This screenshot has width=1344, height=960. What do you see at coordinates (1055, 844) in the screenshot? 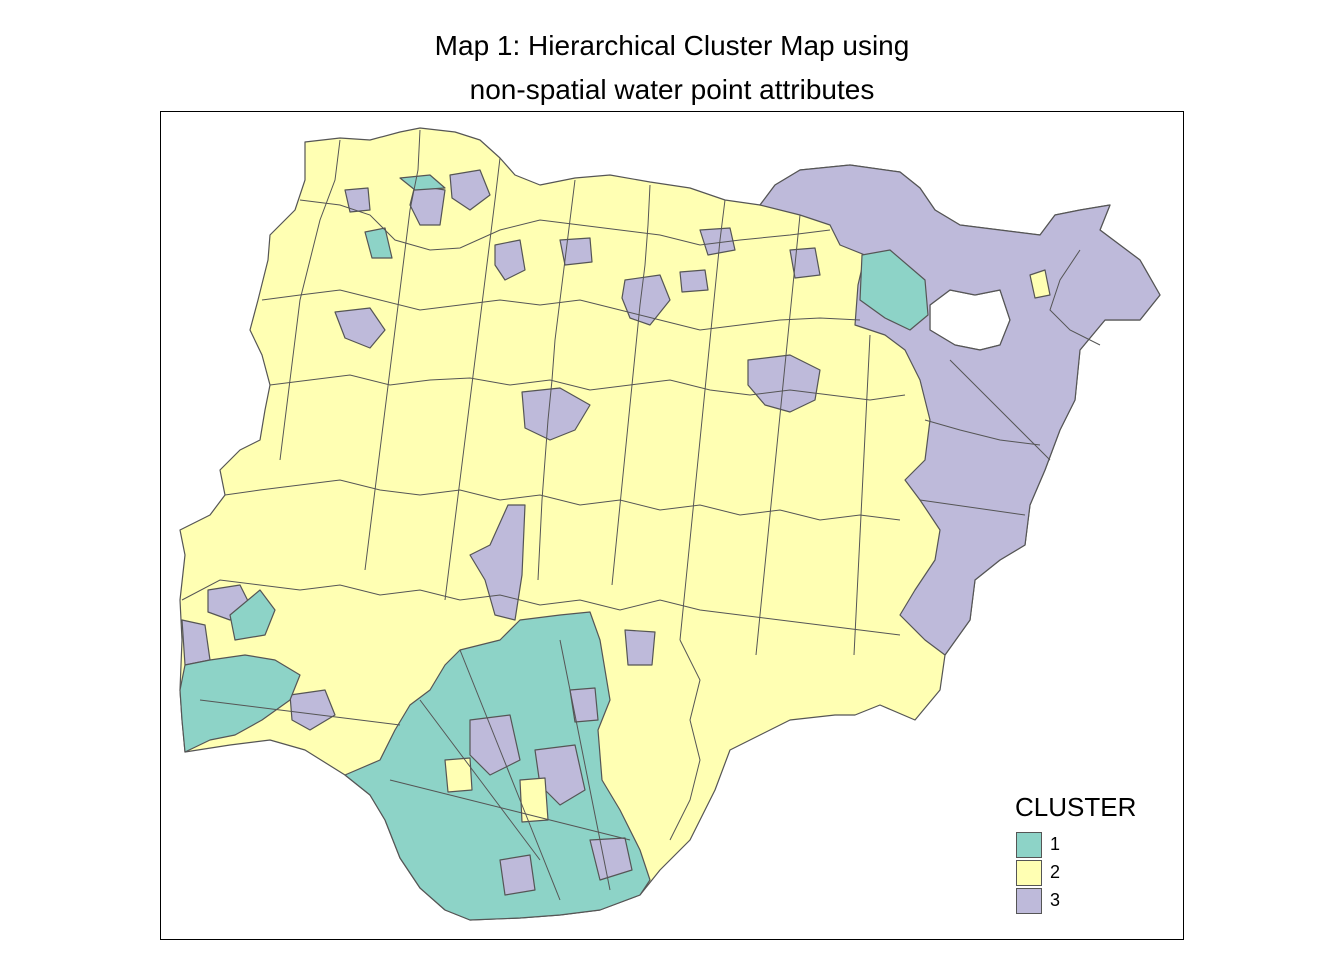
I see `legend-label-cluster-1: 1` at bounding box center [1055, 844].